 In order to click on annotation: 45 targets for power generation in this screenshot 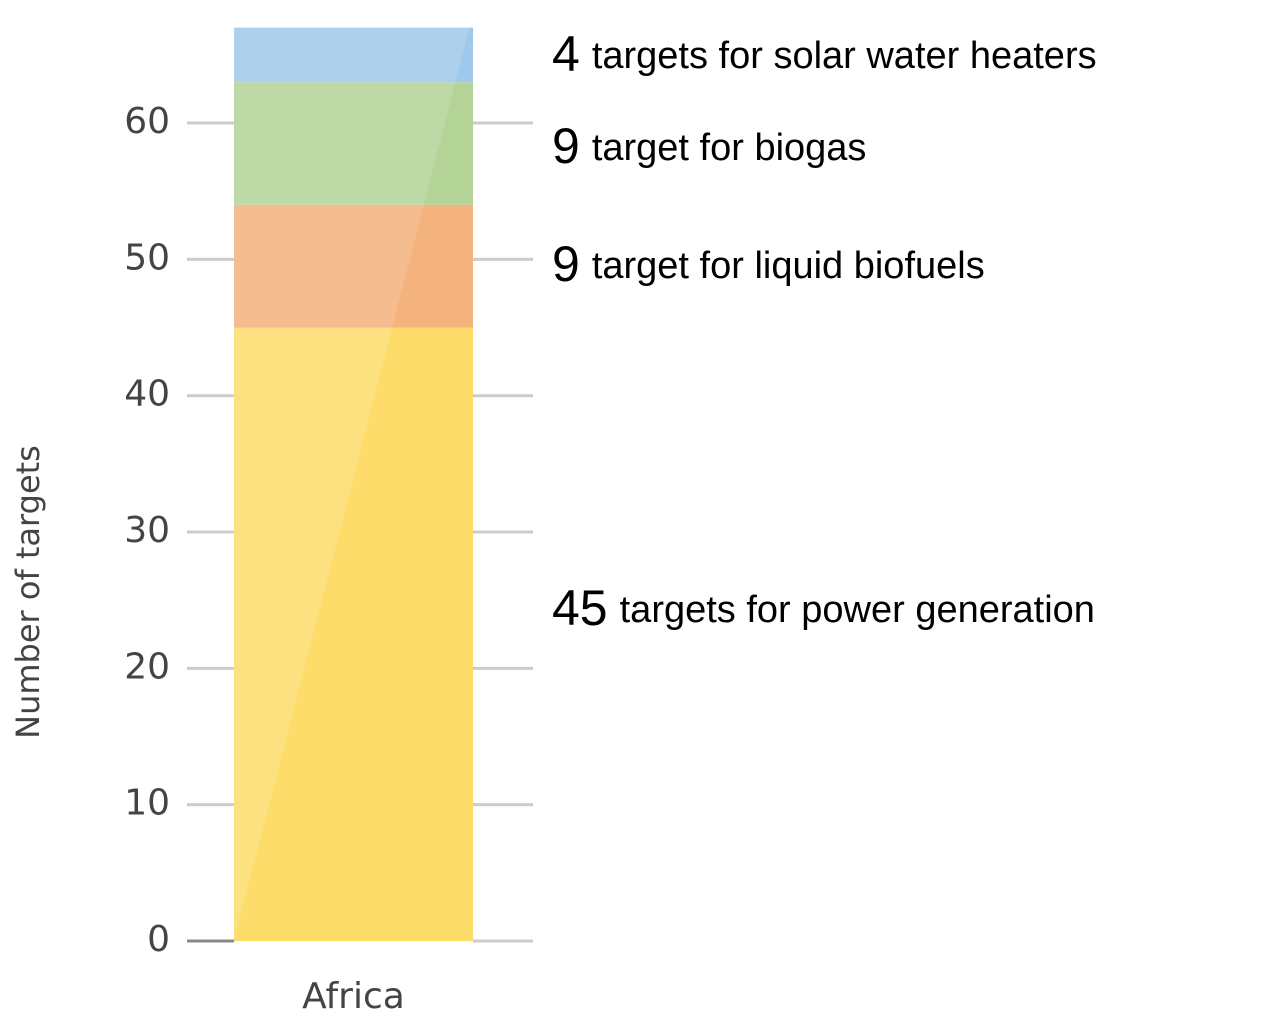, I will do `click(823, 608)`.